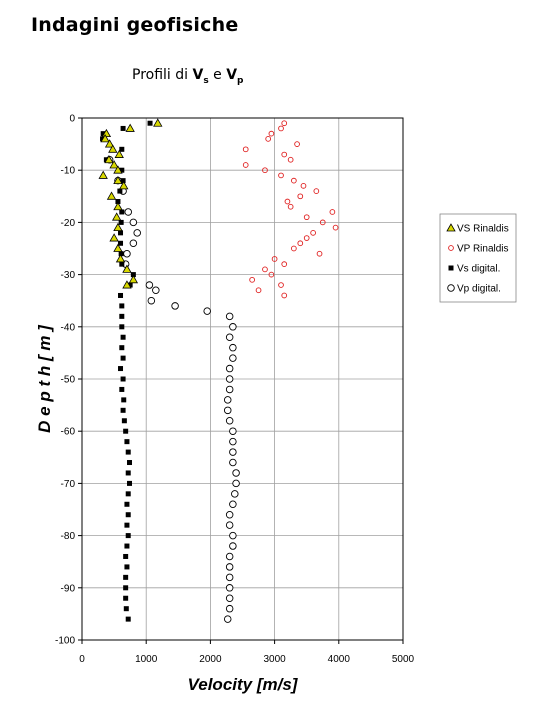 This screenshot has width=540, height=720. What do you see at coordinates (403, 659) in the screenshot?
I see `x-tick-label: 5000` at bounding box center [403, 659].